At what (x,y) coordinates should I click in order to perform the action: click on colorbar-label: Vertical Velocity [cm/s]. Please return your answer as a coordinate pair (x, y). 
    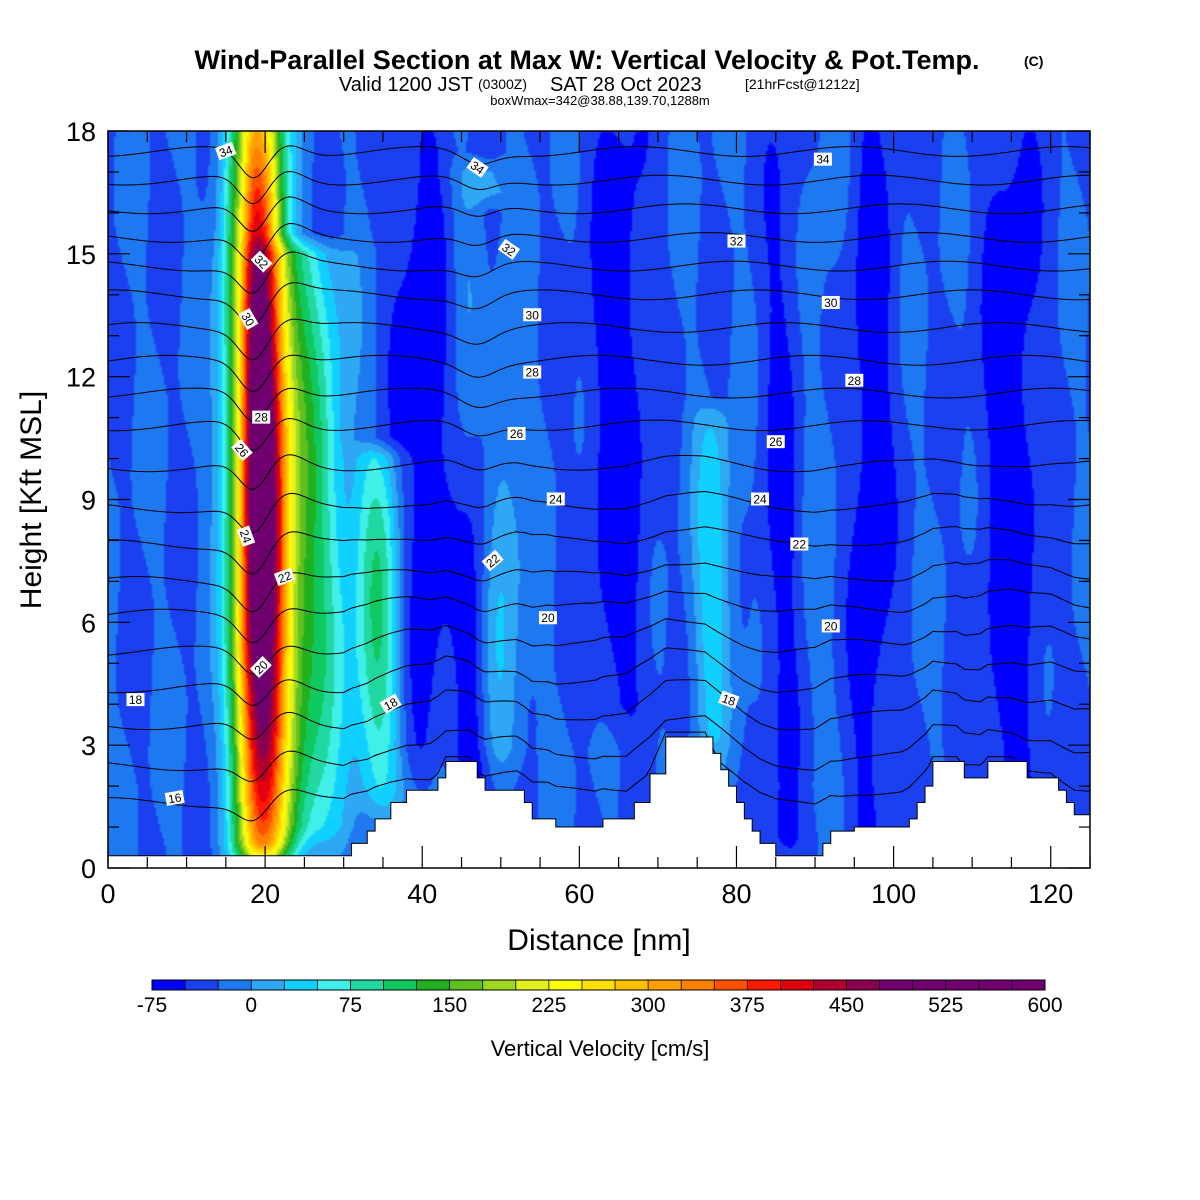
    Looking at the image, I should click on (600, 1048).